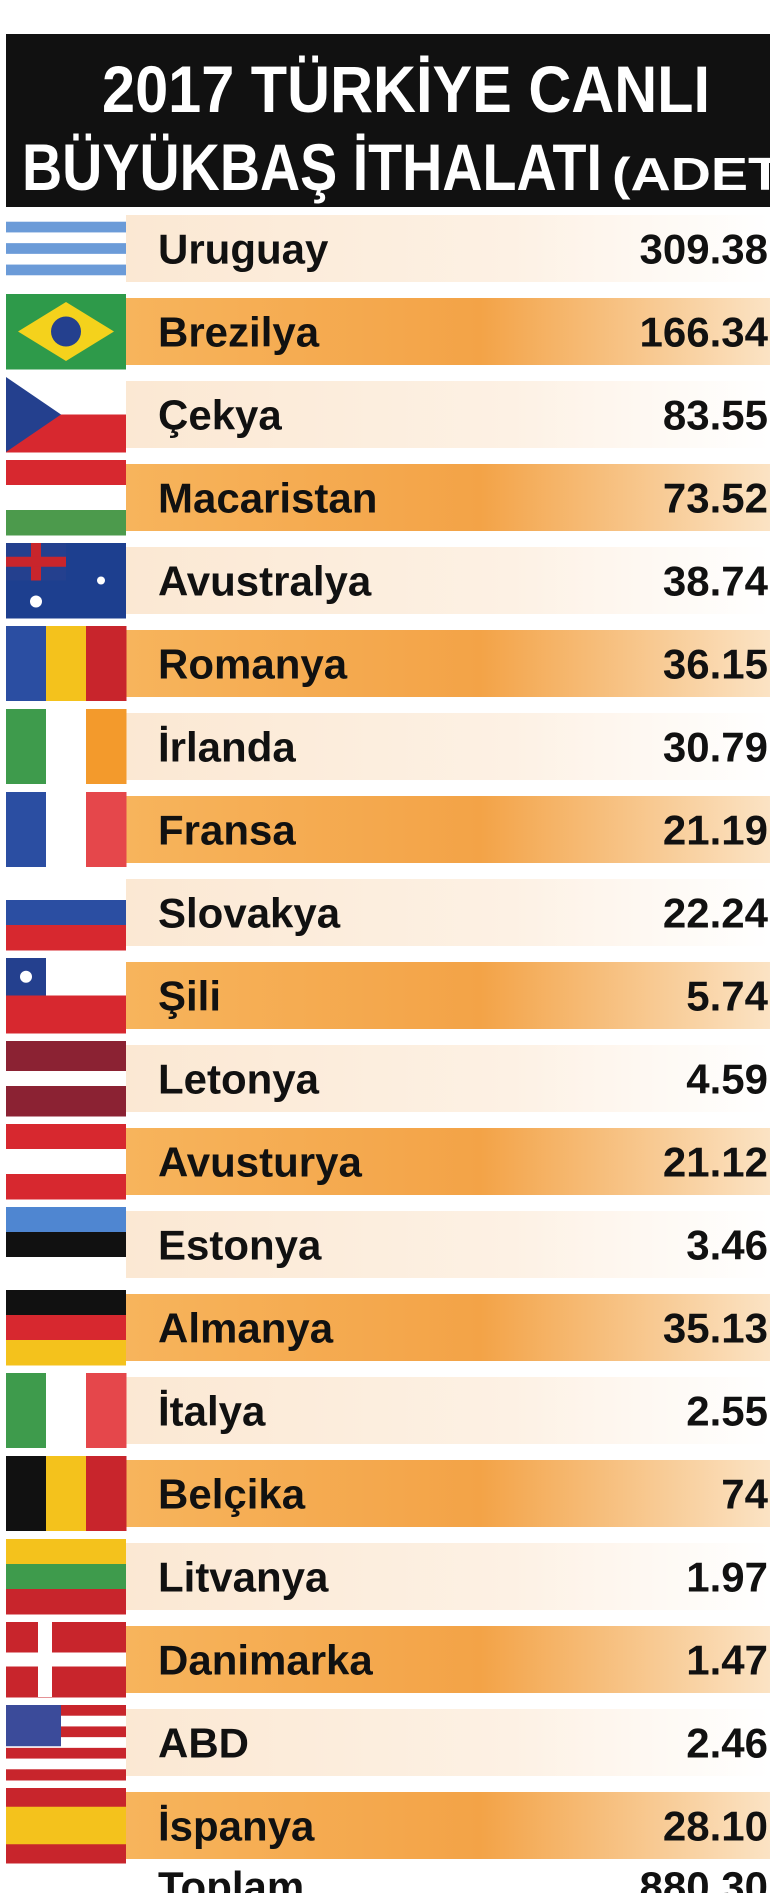 The height and width of the screenshot is (1893, 770). I want to click on table-row: Almanya 35.13, so click(388, 1328).